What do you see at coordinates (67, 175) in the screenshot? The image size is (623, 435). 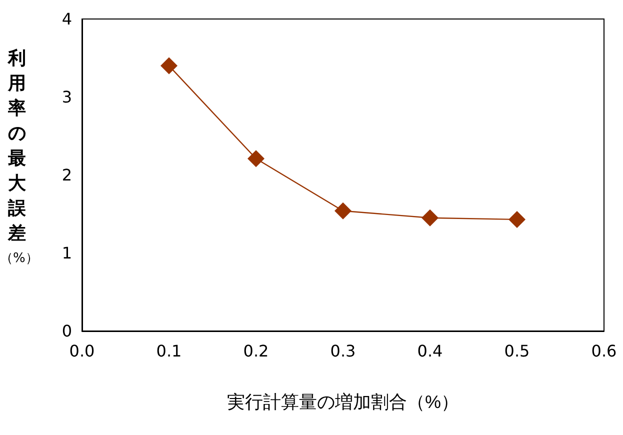 I see `y-tick-label: 2` at bounding box center [67, 175].